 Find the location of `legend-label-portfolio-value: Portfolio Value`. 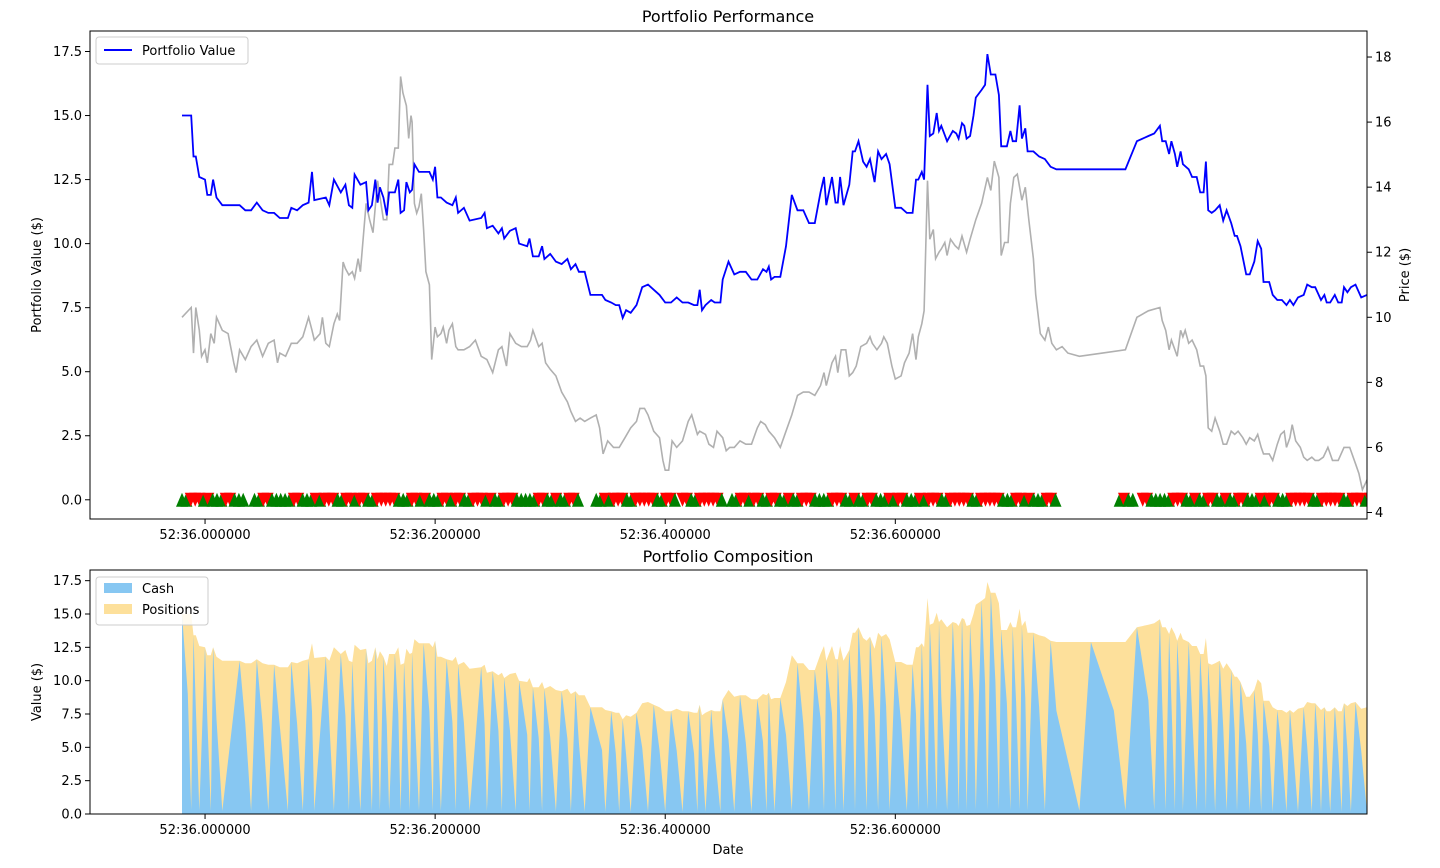

legend-label-portfolio-value: Portfolio Value is located at coordinates (188, 51).